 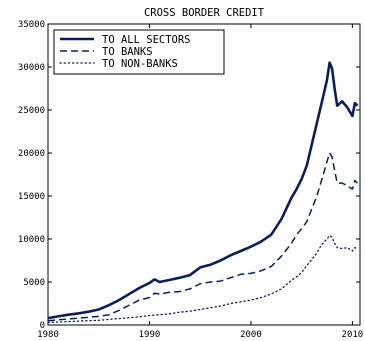 What do you see at coordinates (31, 154) in the screenshot?
I see `y-tick-label: 20000` at bounding box center [31, 154].